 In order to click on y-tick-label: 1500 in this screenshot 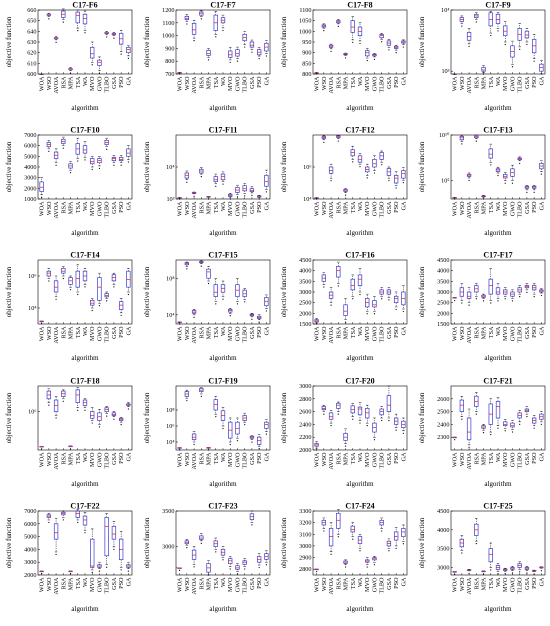, I will do `click(305, 324)`.